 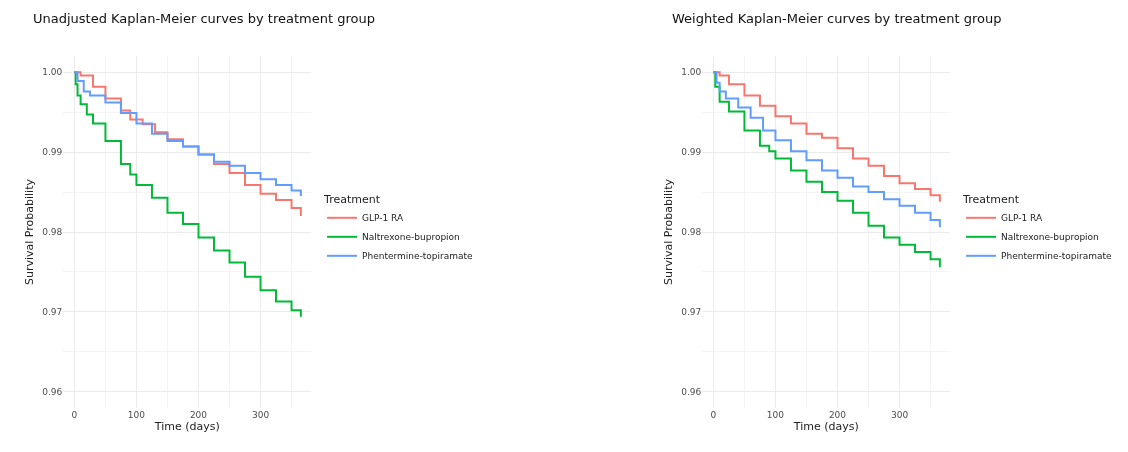 I want to click on chart-title: Weighted Kaplan-Meier curves by treatment group, so click(x=837, y=18).